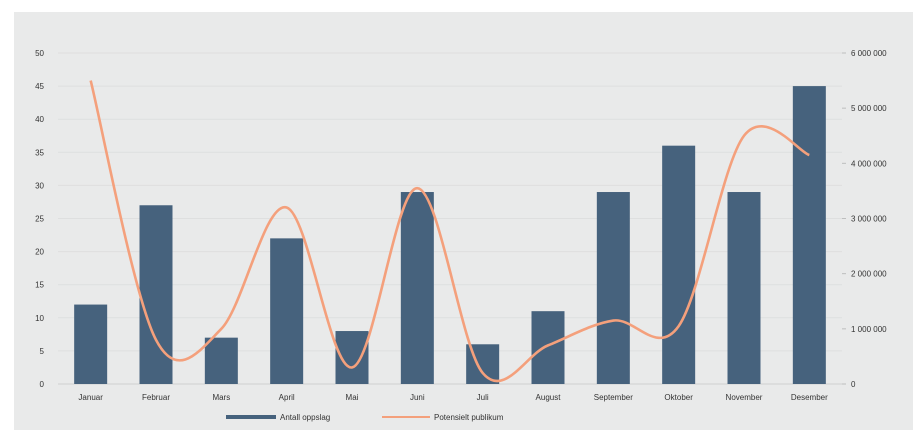 This screenshot has height=430, width=919. What do you see at coordinates (869, 163) in the screenshot?
I see `right-tick-label: 4 000 000` at bounding box center [869, 163].